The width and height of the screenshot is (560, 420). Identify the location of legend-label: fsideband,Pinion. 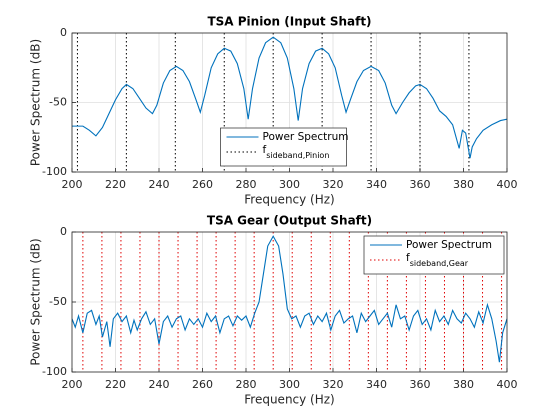
(296, 152).